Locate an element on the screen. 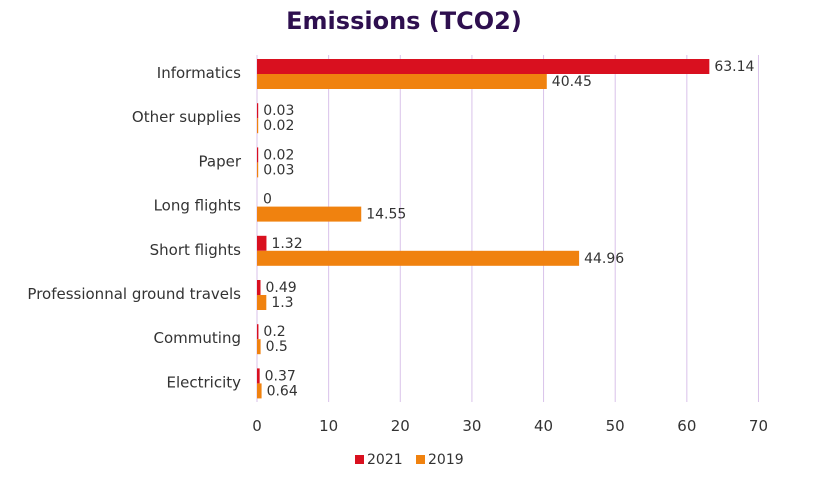  x-tick-label: 60 is located at coordinates (686, 426).